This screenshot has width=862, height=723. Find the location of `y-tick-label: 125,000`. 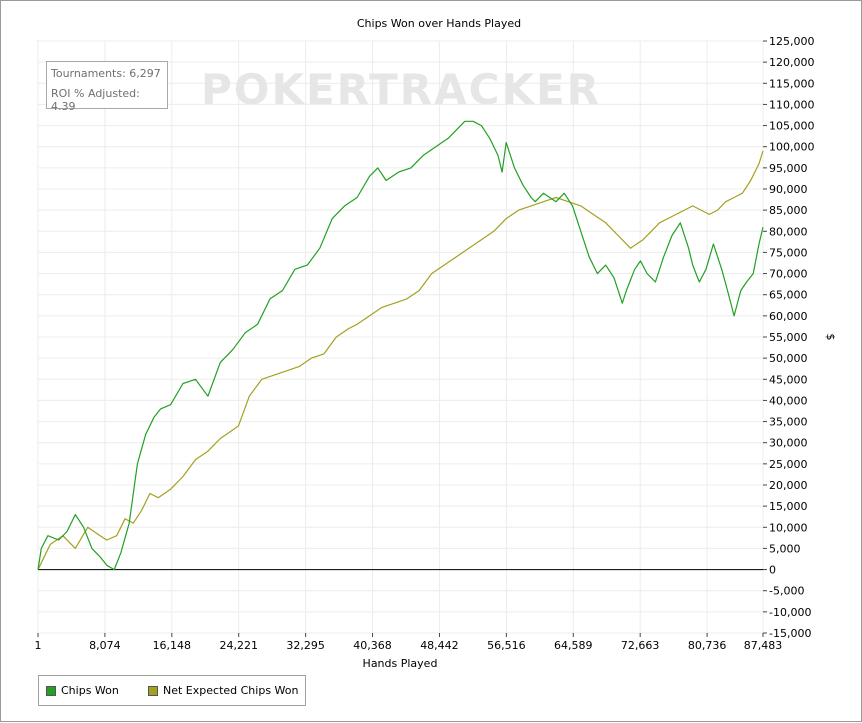

y-tick-label: 125,000 is located at coordinates (792, 41).